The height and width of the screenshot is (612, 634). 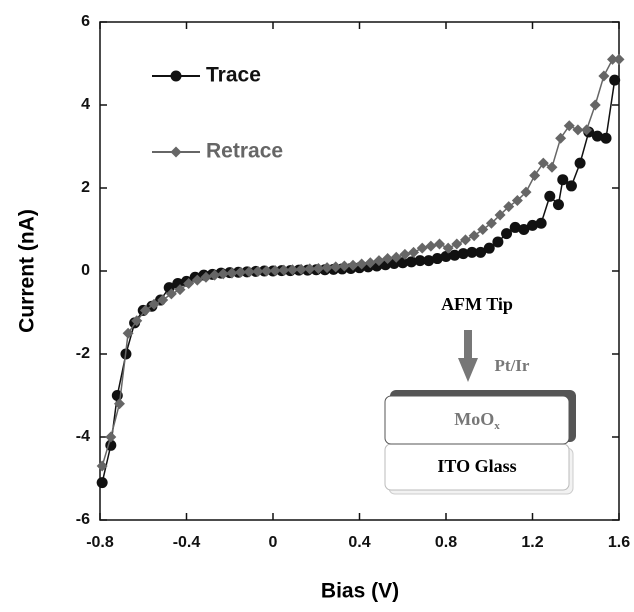 What do you see at coordinates (27, 271) in the screenshot?
I see `y-axis-label: Current (nA)` at bounding box center [27, 271].